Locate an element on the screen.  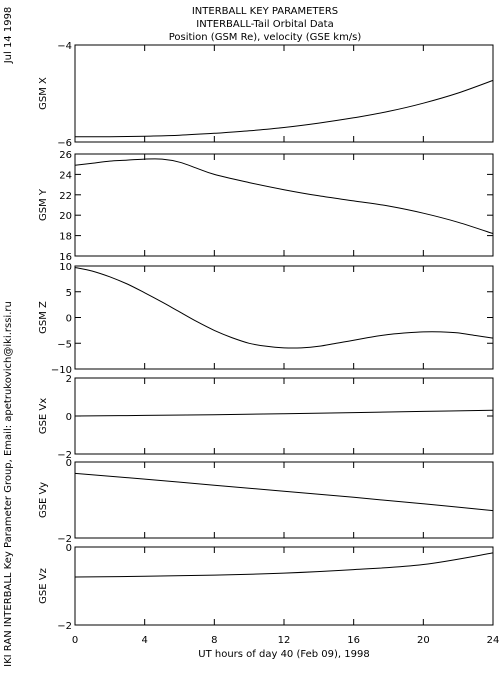
panel-frame-gse-vx is located at coordinates (284, 416).